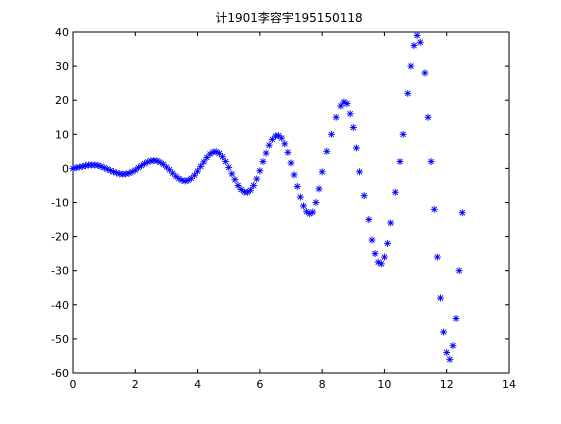 The width and height of the screenshot is (561, 424). I want to click on y-tick-label: -20, so click(60, 237).